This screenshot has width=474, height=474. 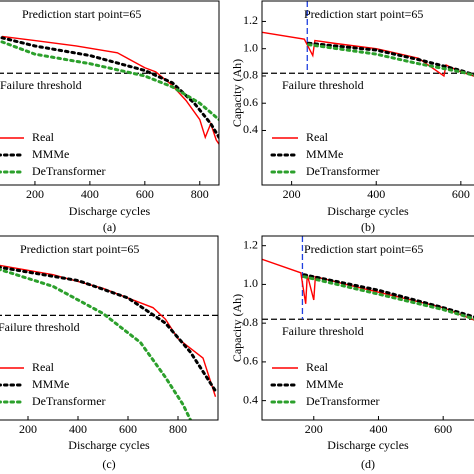 I want to click on panel-caption: (d), so click(x=368, y=464).